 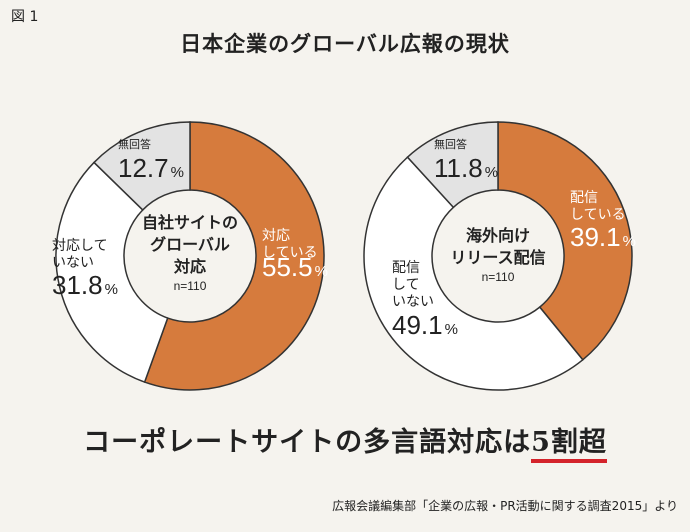 I want to click on chart2-slice-2-label: して, so click(x=406, y=285).